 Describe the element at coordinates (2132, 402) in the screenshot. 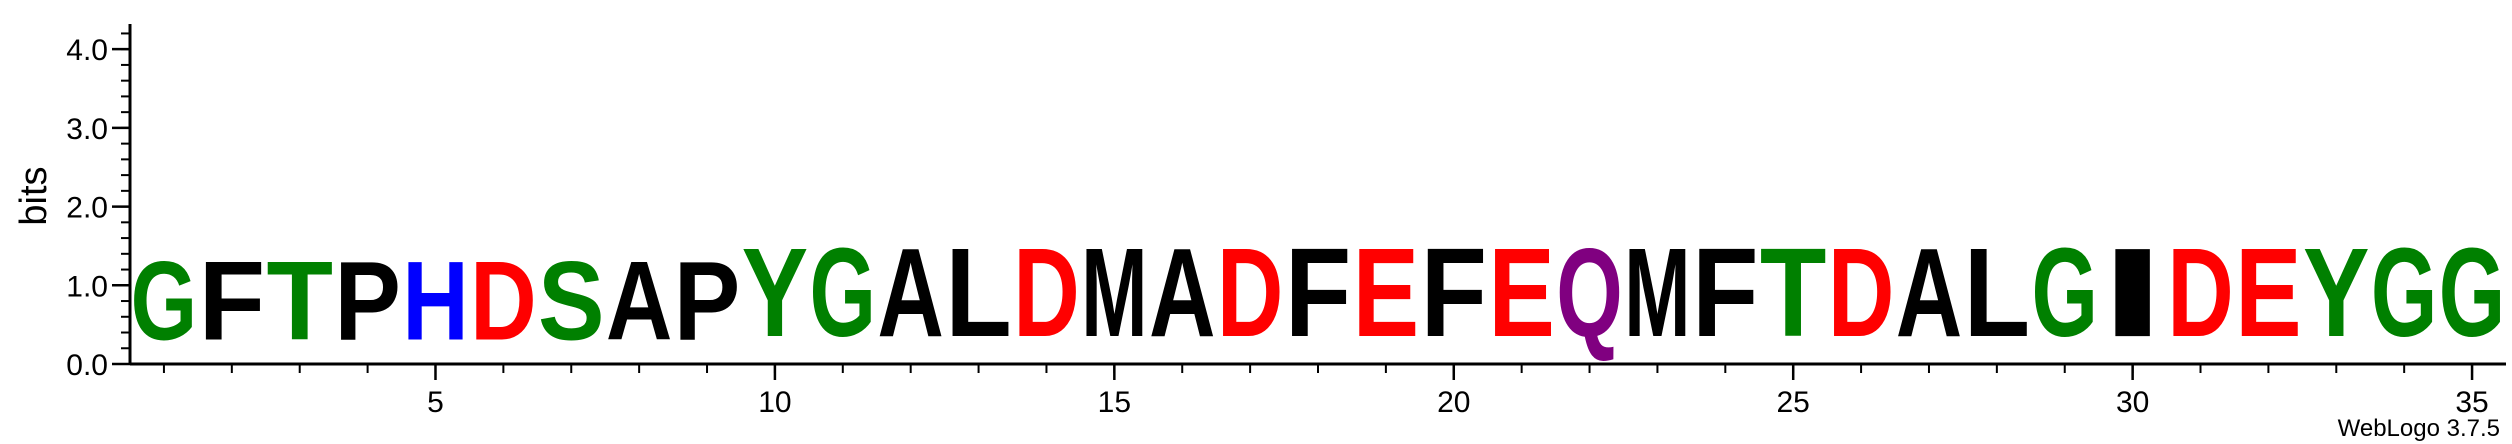

I see `x-tick-label: 30` at that location.